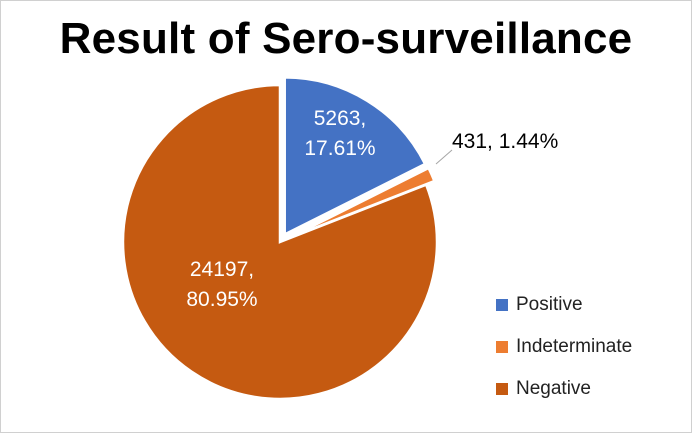 This screenshot has height=433, width=692. What do you see at coordinates (339, 133) in the screenshot?
I see `data-label-positive: 5263, 17.61%` at bounding box center [339, 133].